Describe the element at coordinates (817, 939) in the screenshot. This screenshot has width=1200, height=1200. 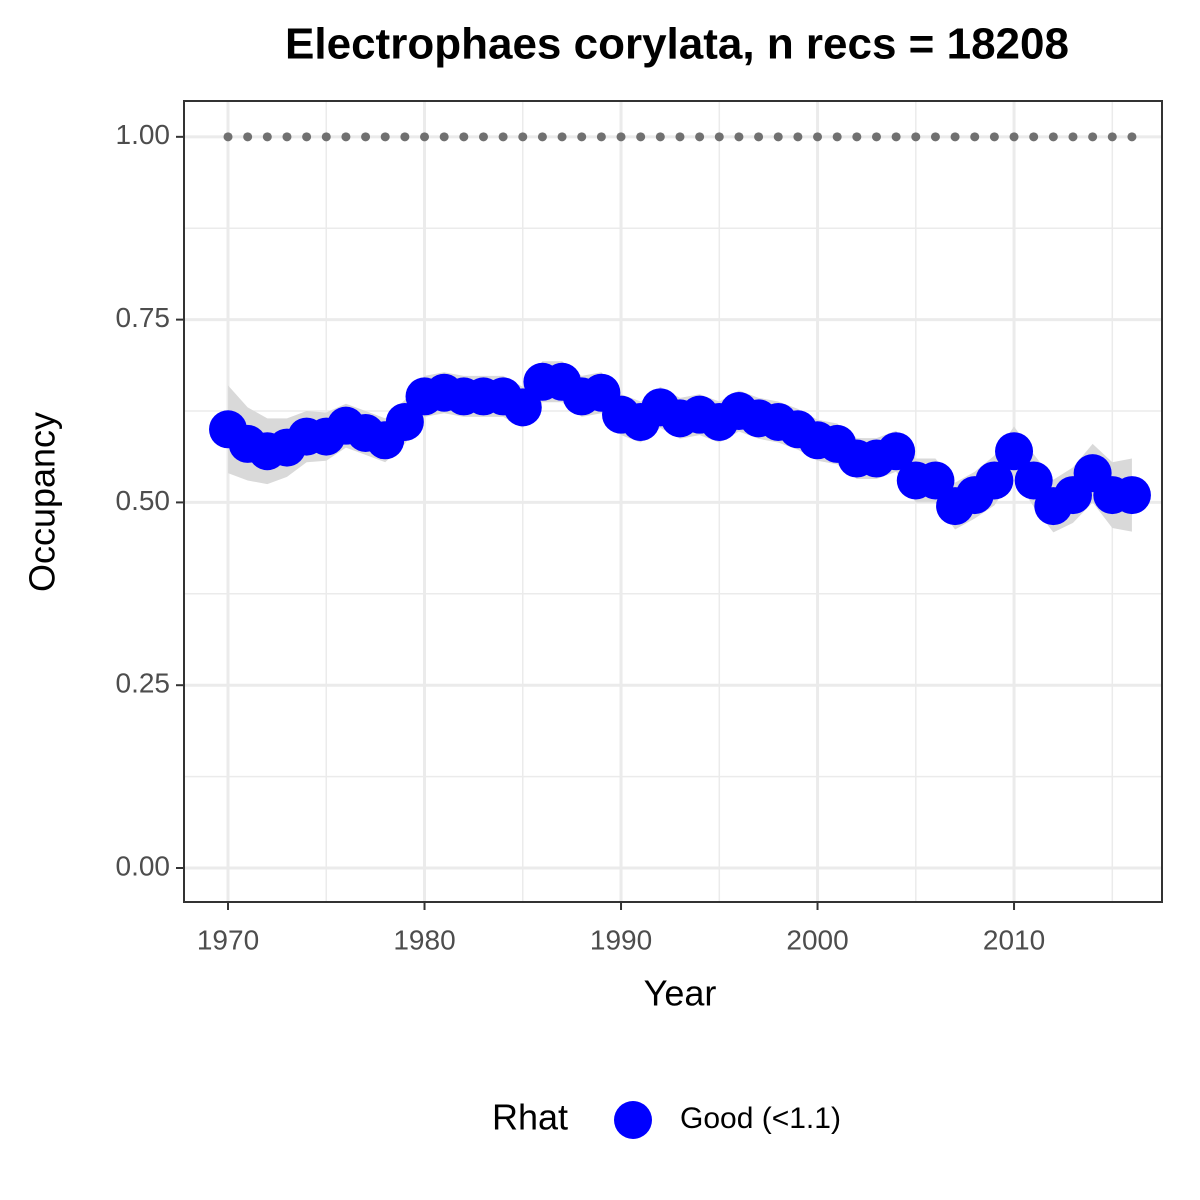
I see `x-tick-label: 2000` at that location.